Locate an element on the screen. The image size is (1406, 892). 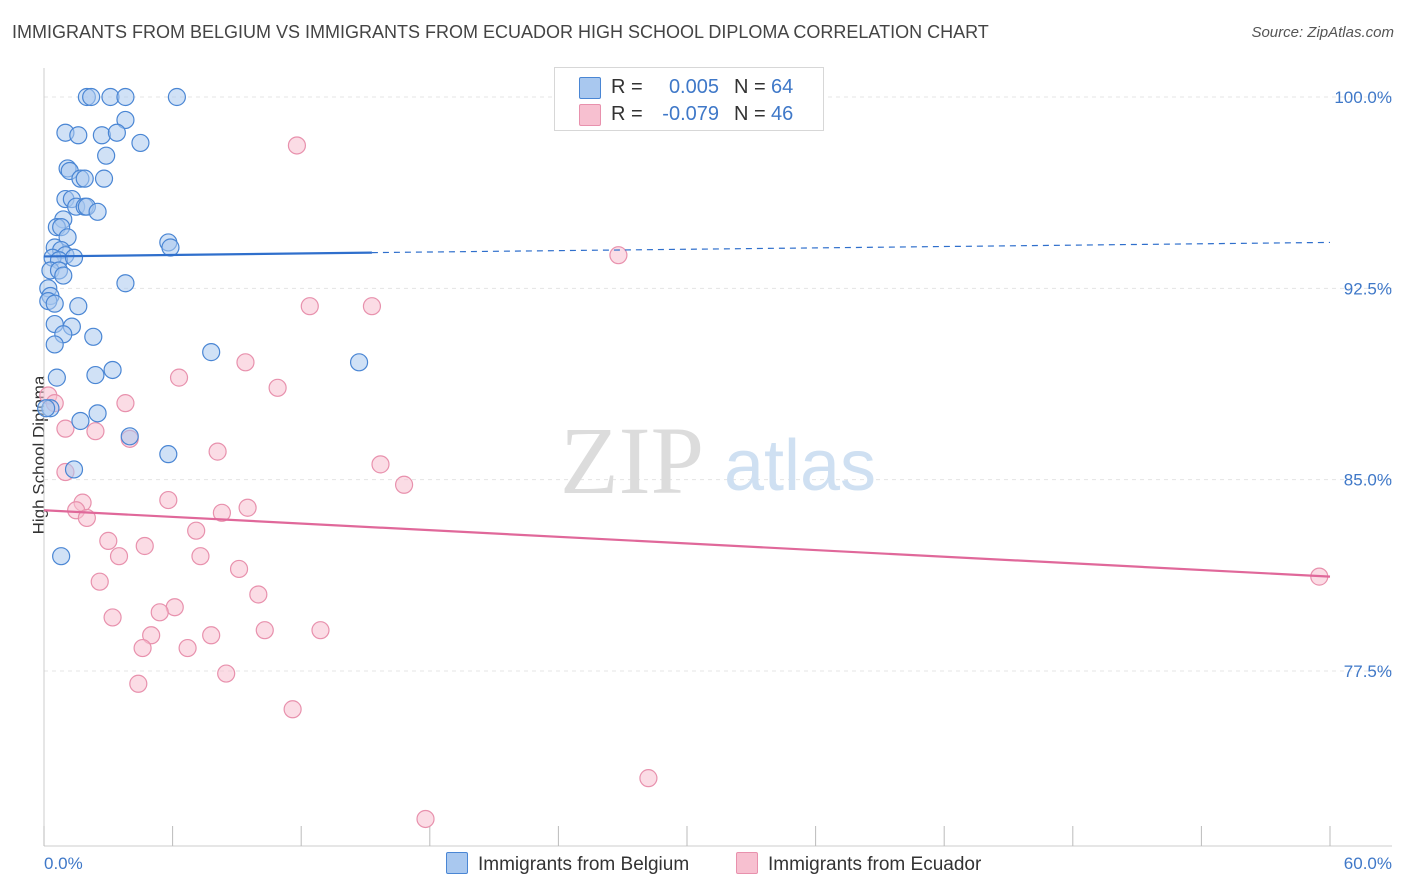
y-tick-label: 100.0% is located at coordinates (1363, 97).